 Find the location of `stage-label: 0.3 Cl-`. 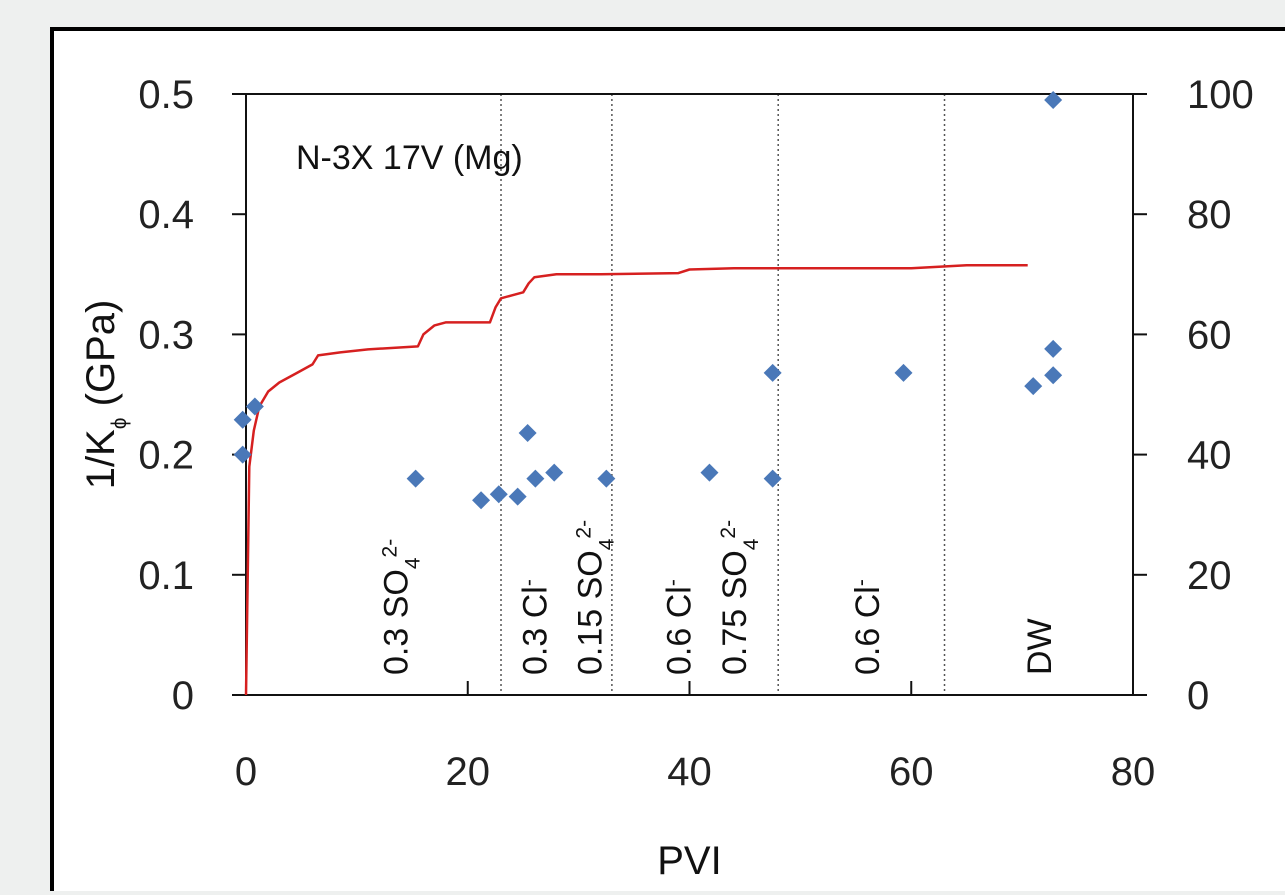

stage-label: 0.3 Cl- is located at coordinates (535, 627).